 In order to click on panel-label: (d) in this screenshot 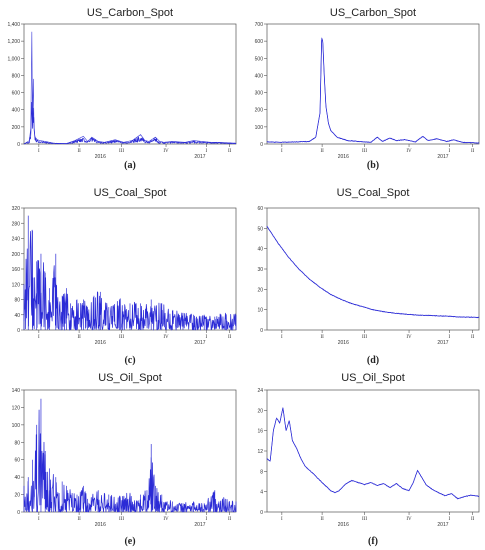, I will do `click(373, 360)`.